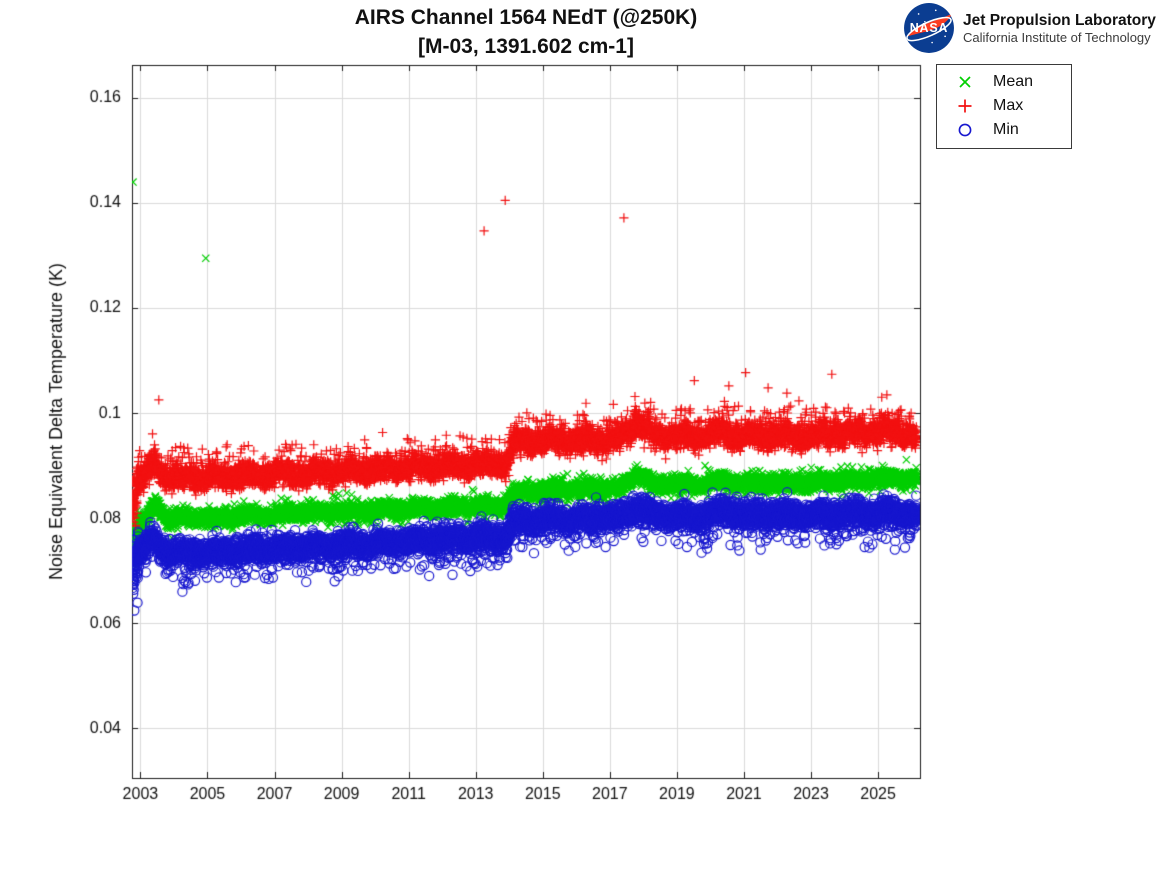 Image resolution: width=1167 pixels, height=875 pixels. What do you see at coordinates (965, 130) in the screenshot?
I see `min-circle-marker-icon` at bounding box center [965, 130].